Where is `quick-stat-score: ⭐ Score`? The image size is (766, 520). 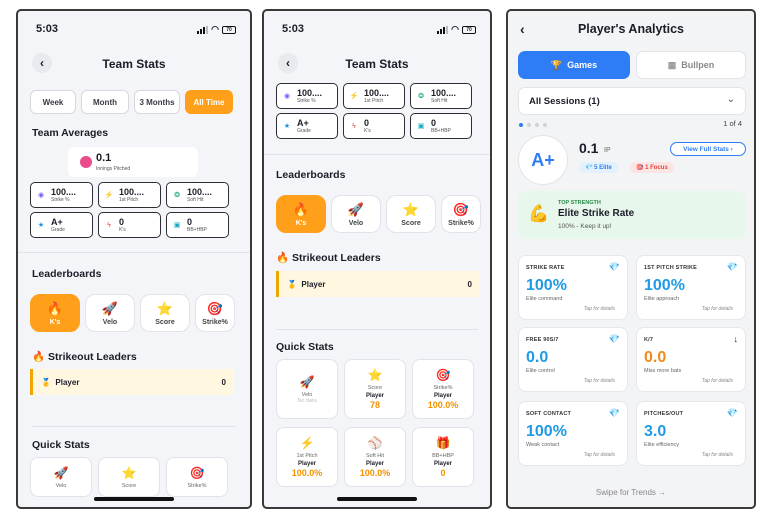 quick-stat-score: ⭐ Score is located at coordinates (129, 477).